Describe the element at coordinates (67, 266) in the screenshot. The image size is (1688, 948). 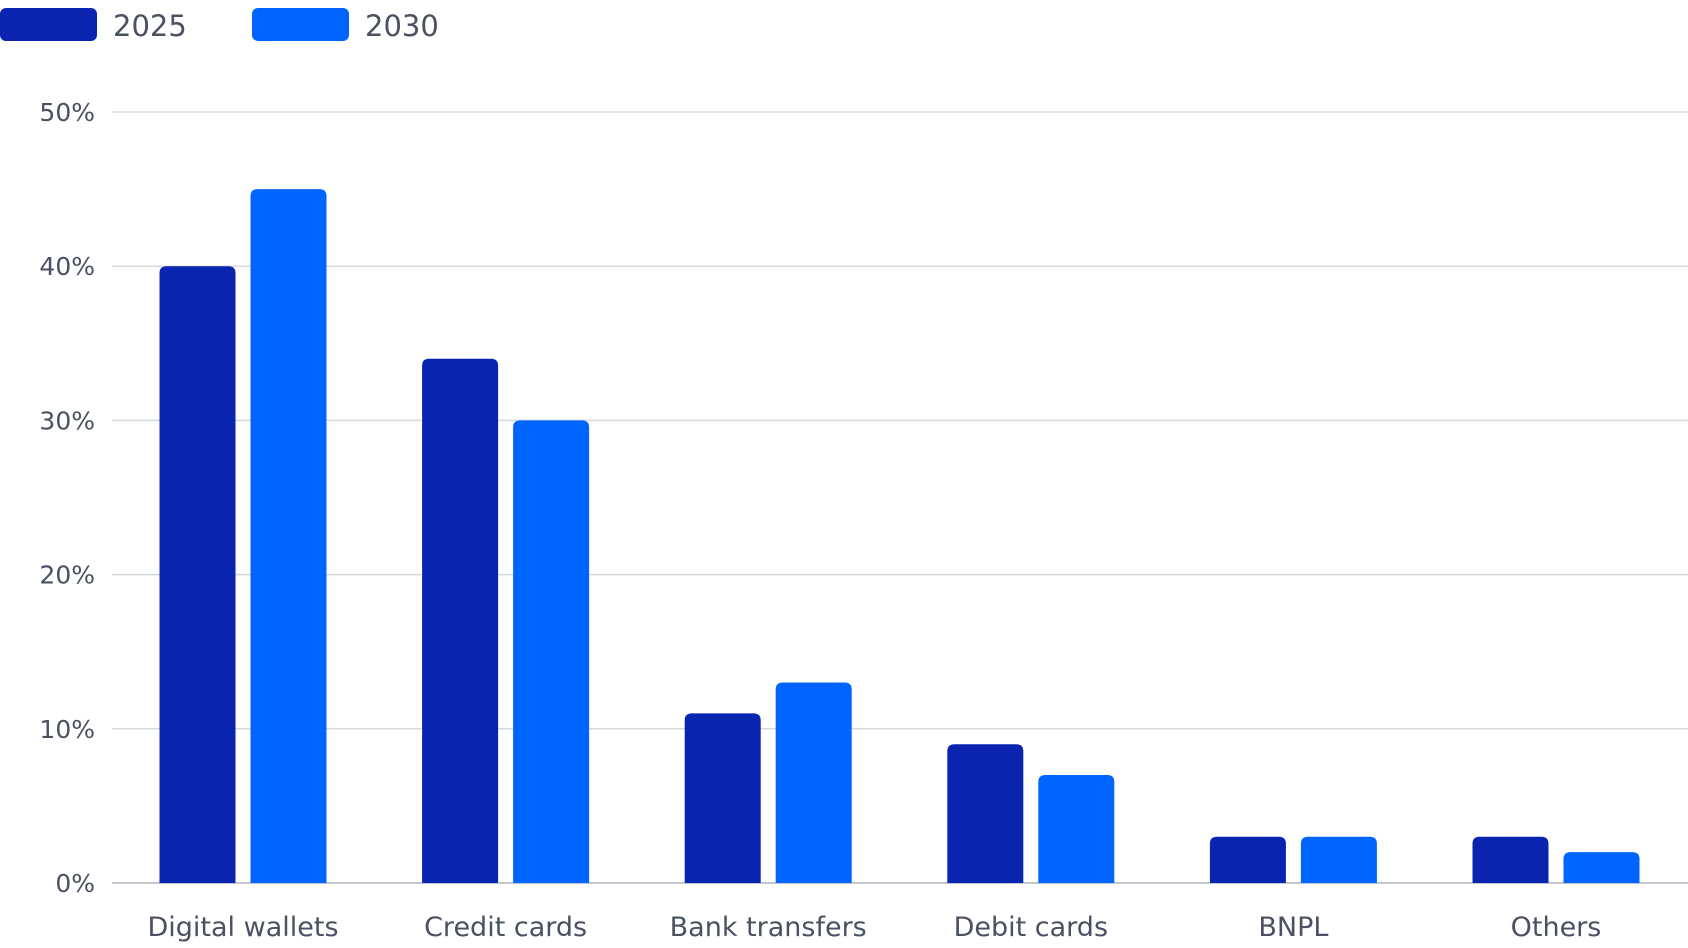
I see `y-tick-label: 40%` at that location.